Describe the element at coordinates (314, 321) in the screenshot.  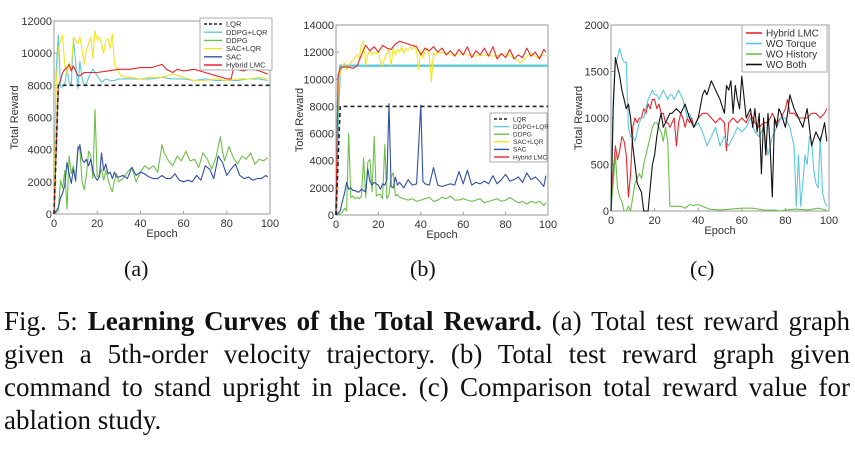
I see `caption-title: Learning Curves of the Total Reward.` at that location.